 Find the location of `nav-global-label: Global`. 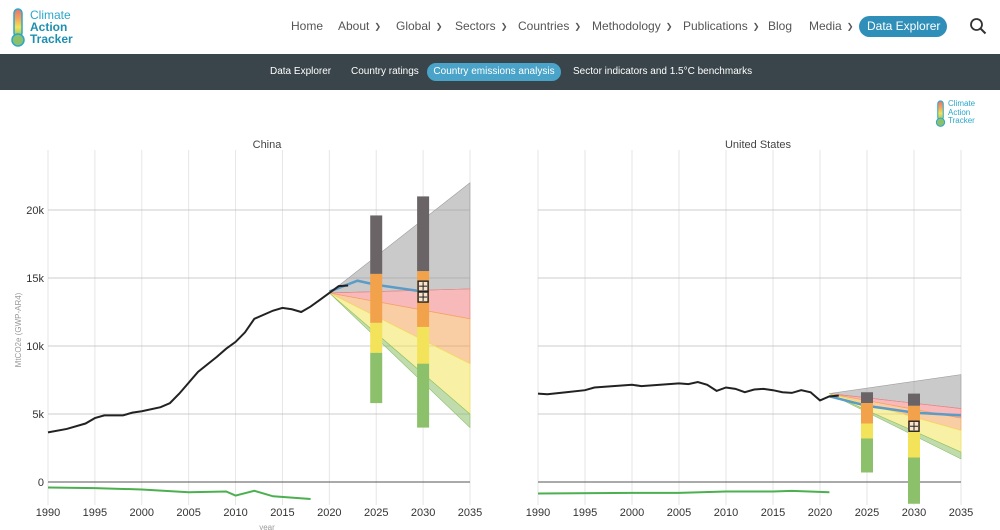

nav-global-label: Global is located at coordinates (413, 26).